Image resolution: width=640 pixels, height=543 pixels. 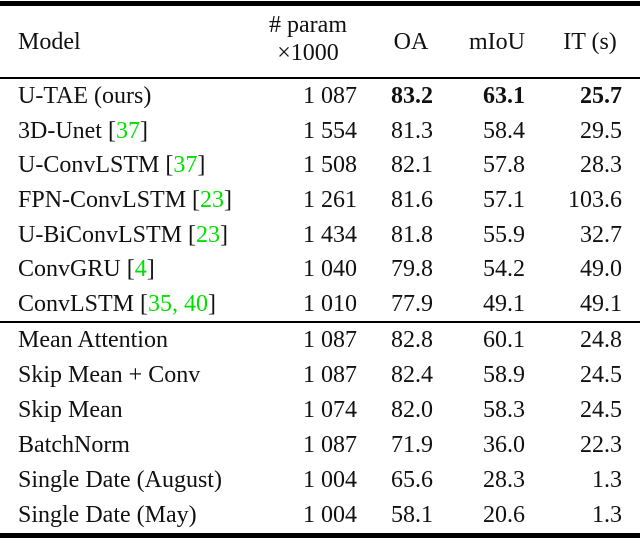 What do you see at coordinates (412, 480) in the screenshot?
I see `oa-cell: 65.6` at bounding box center [412, 480].